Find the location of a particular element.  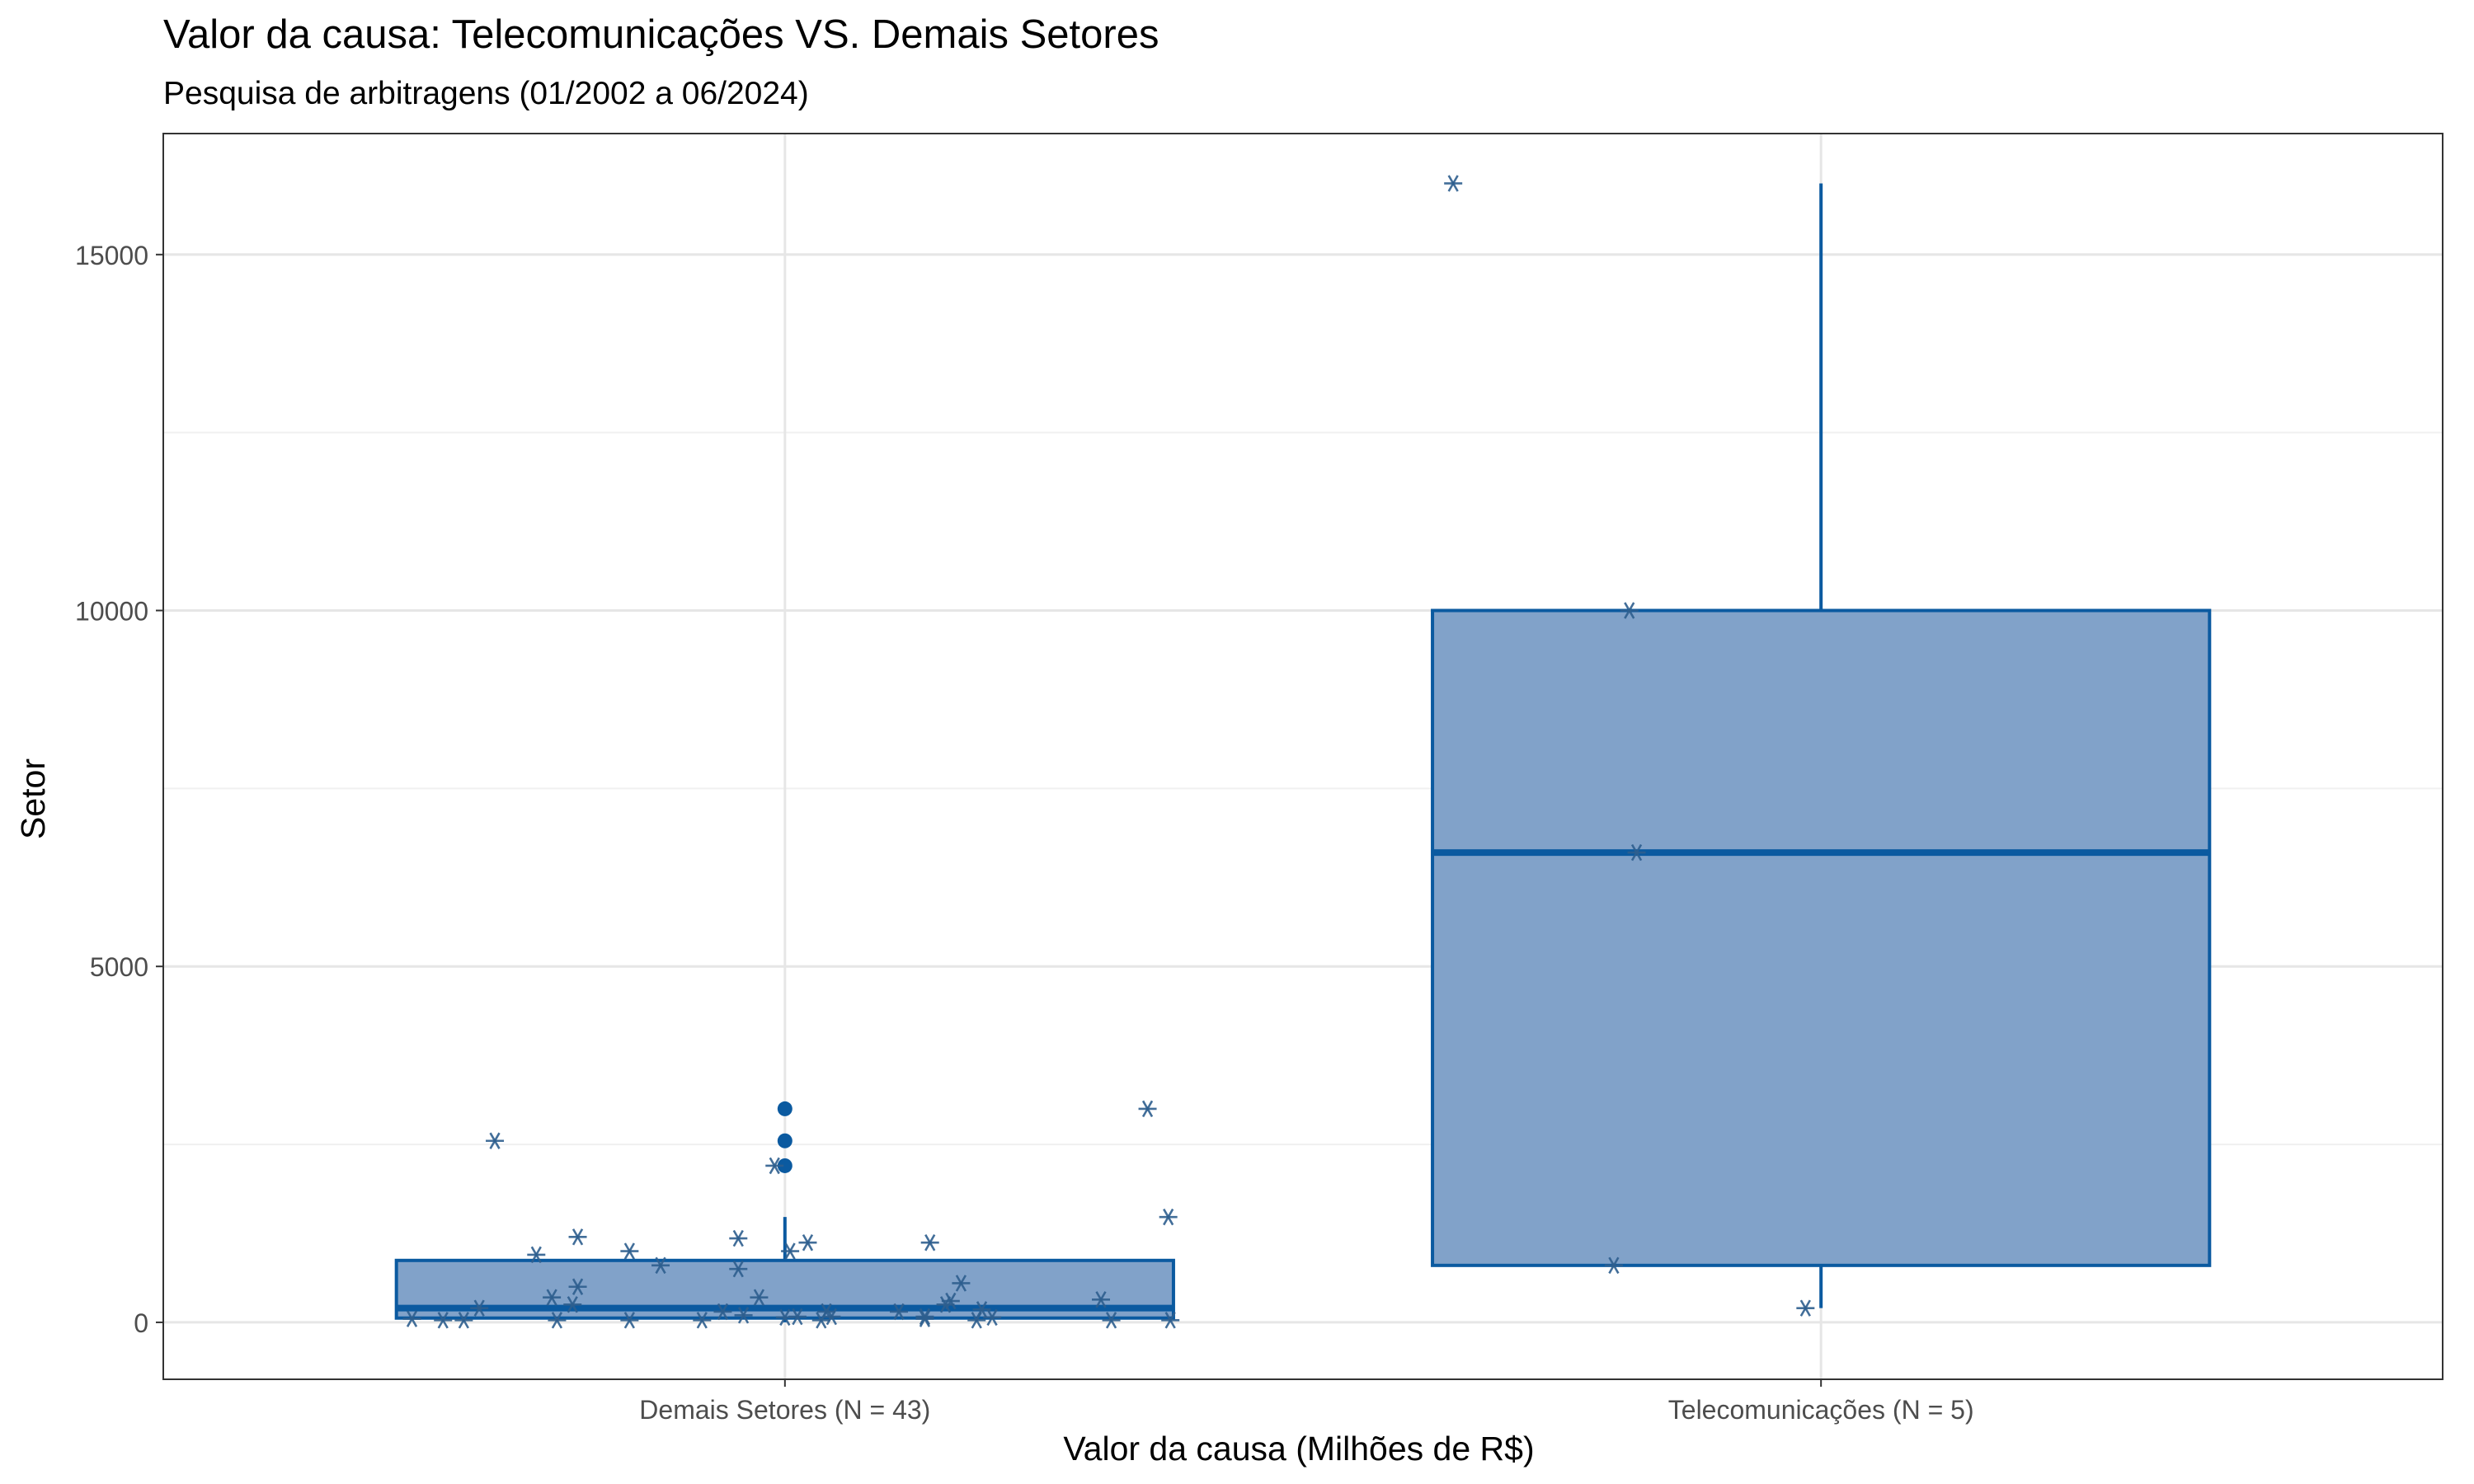

y-axis-title: Setor is located at coordinates (33, 798).